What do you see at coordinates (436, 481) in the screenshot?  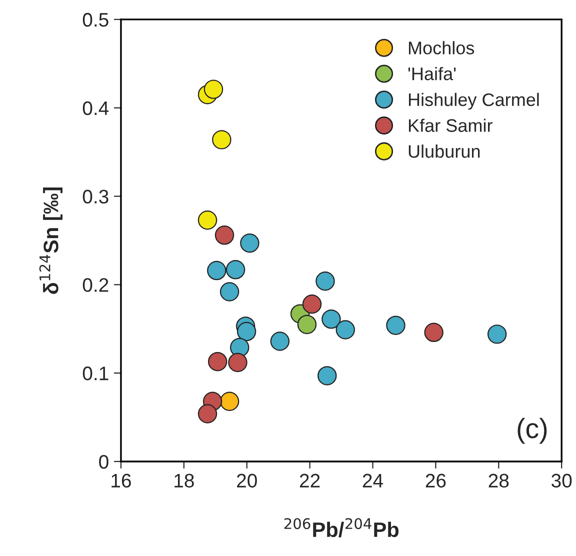 I see `x-tick-label: 26` at bounding box center [436, 481].